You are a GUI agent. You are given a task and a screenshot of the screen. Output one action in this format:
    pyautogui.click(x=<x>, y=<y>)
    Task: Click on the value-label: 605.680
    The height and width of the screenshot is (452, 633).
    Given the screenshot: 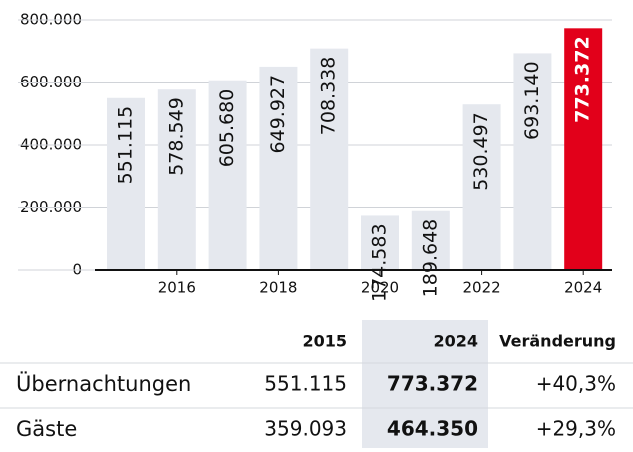 What is the action you would take?
    pyautogui.click(x=227, y=128)
    